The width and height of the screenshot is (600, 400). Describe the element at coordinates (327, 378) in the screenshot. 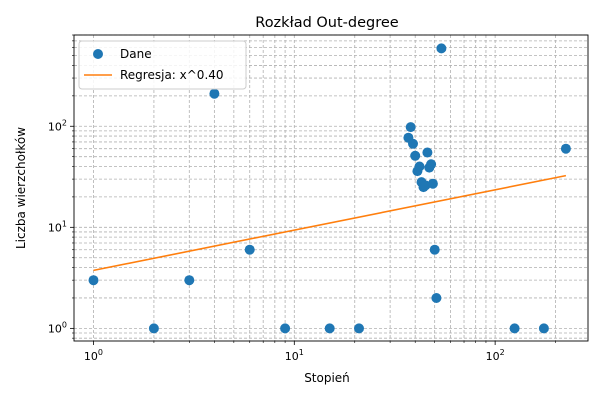

I see `x-axis-label: Stopień` at that location.